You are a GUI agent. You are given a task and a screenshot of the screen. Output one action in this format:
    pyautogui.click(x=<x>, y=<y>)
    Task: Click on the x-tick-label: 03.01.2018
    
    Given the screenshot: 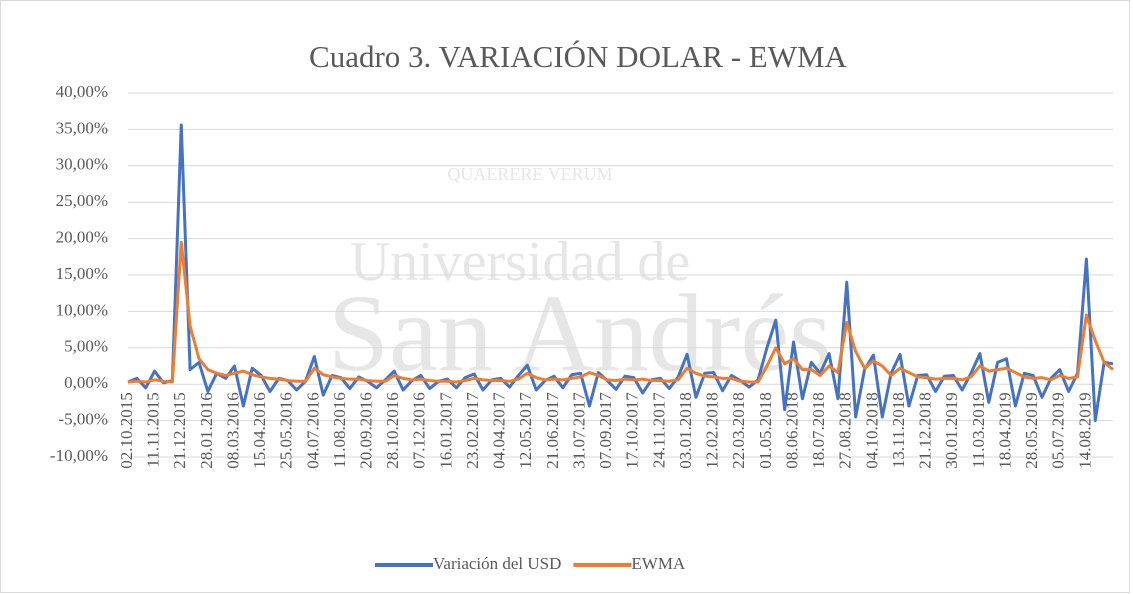 What is the action you would take?
    pyautogui.click(x=685, y=430)
    